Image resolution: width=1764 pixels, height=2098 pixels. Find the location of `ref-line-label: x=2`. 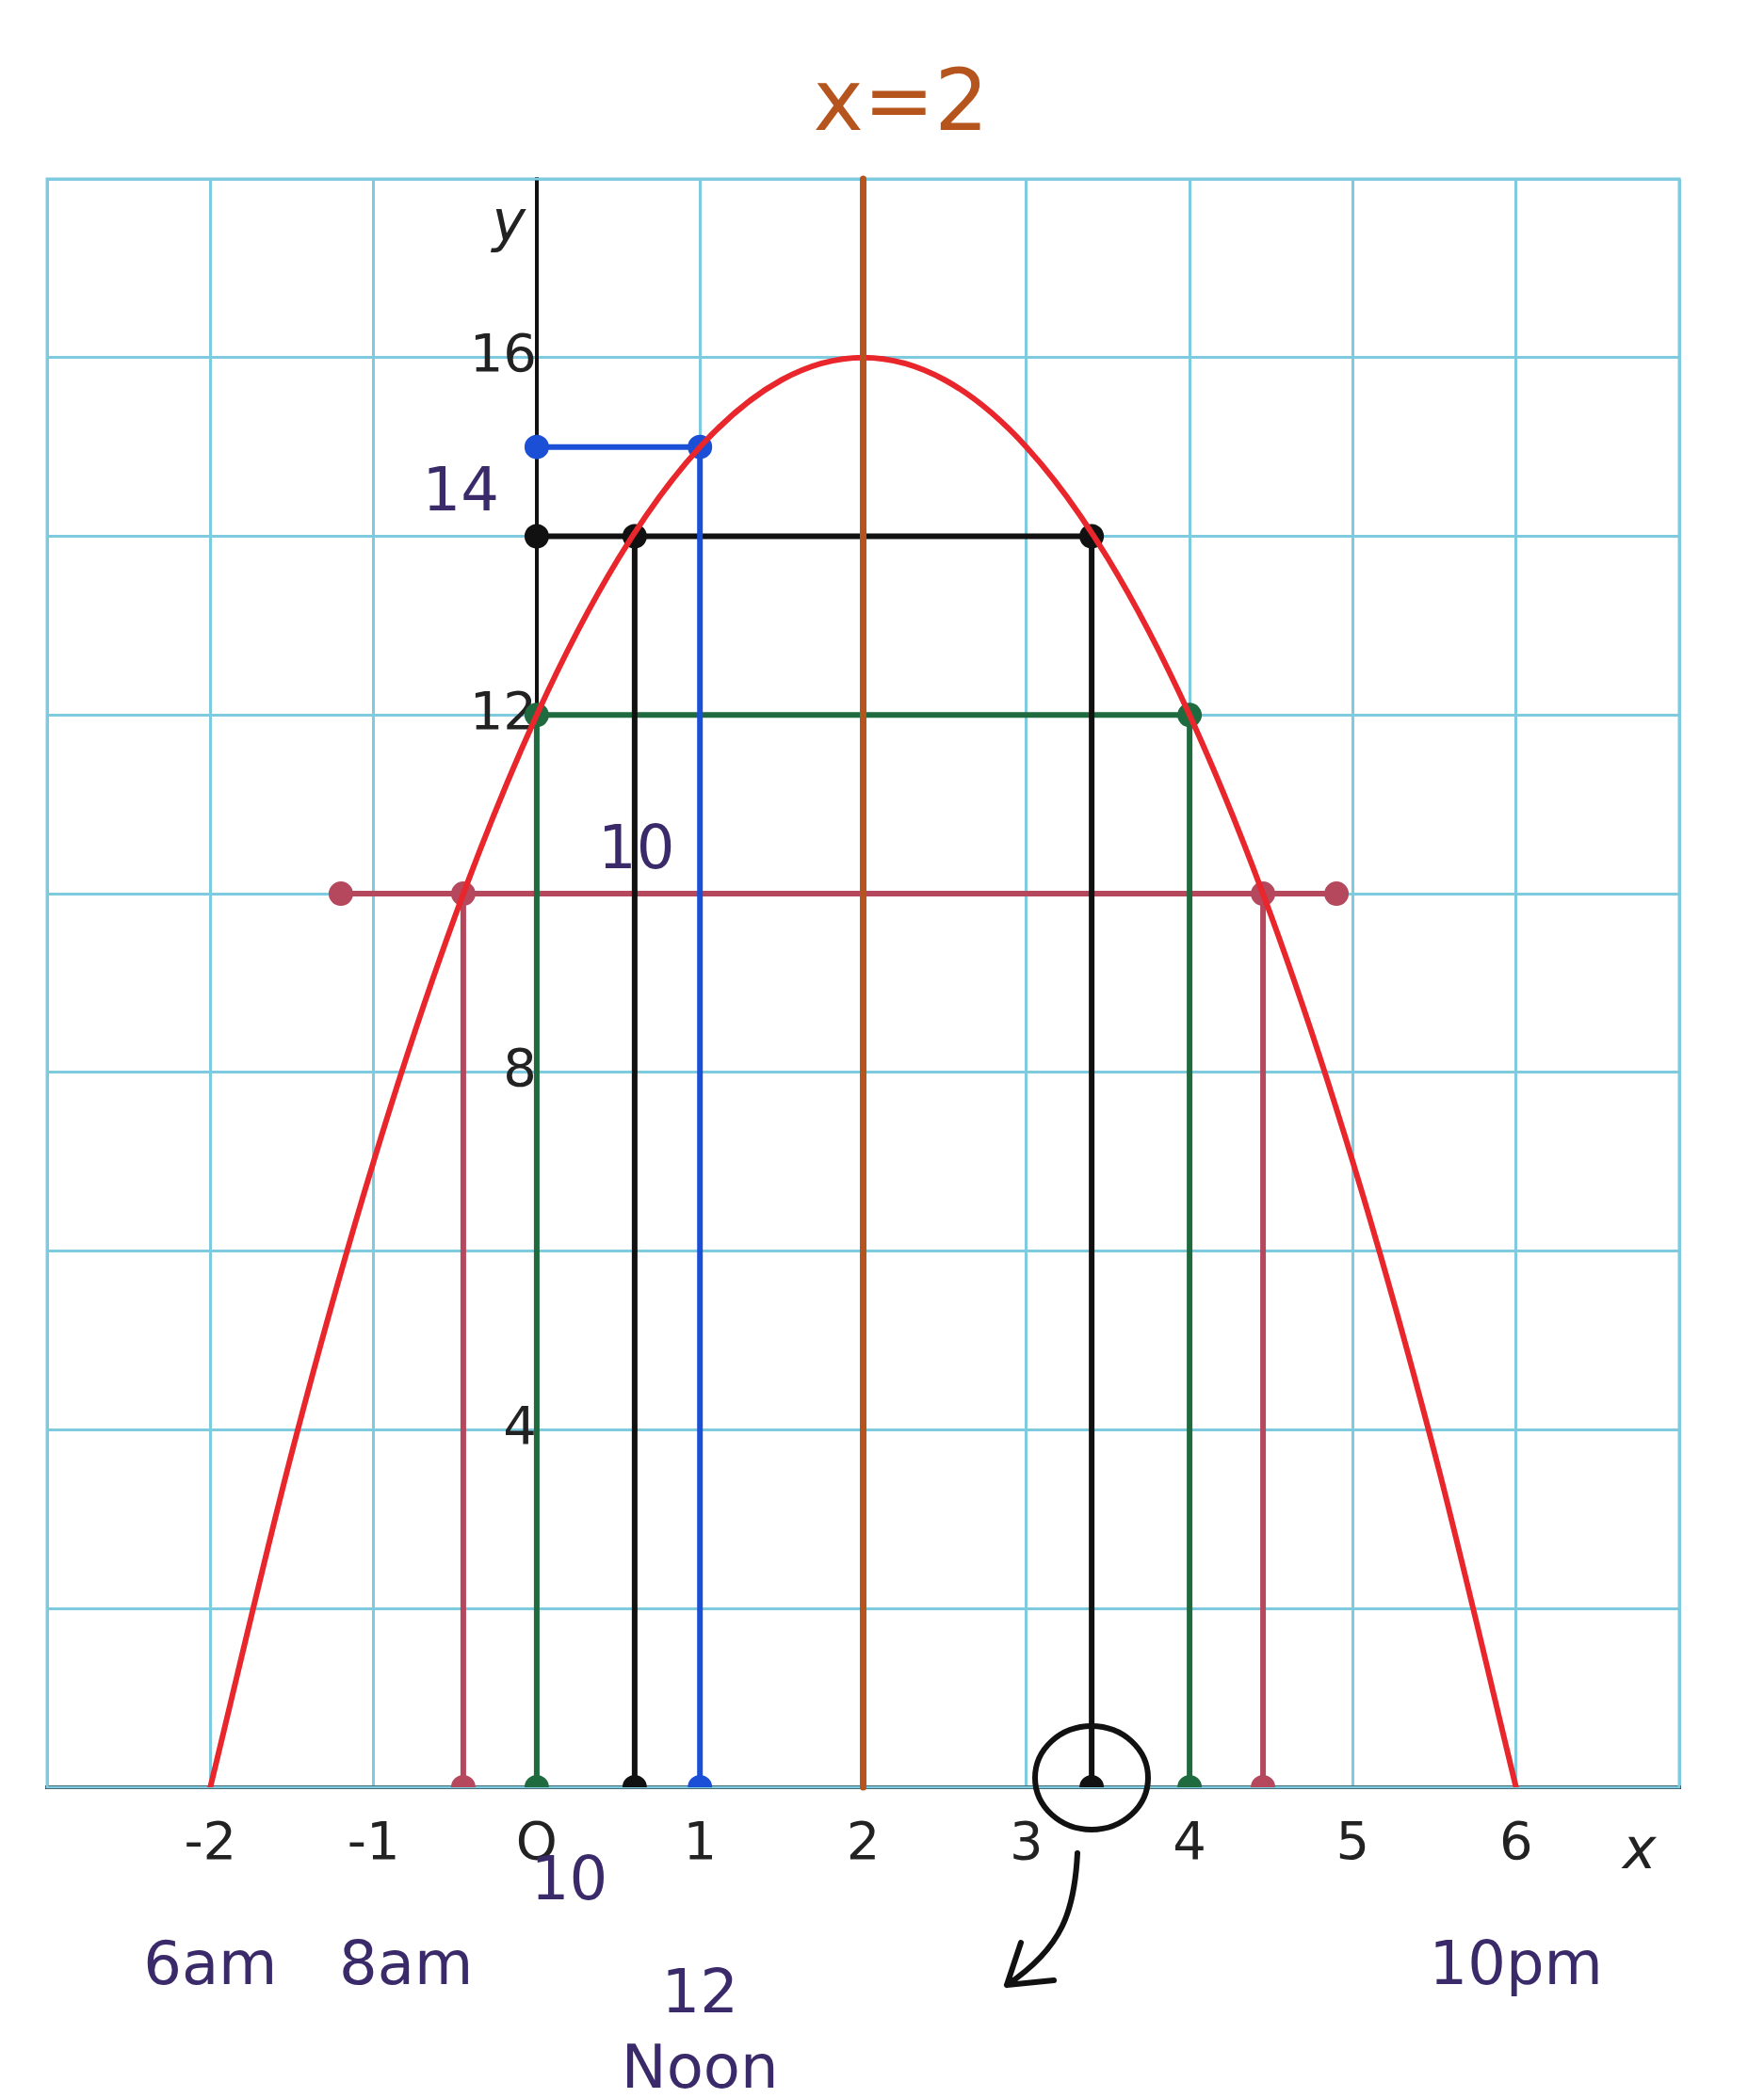

ref-line-label: x=2 is located at coordinates (901, 101).